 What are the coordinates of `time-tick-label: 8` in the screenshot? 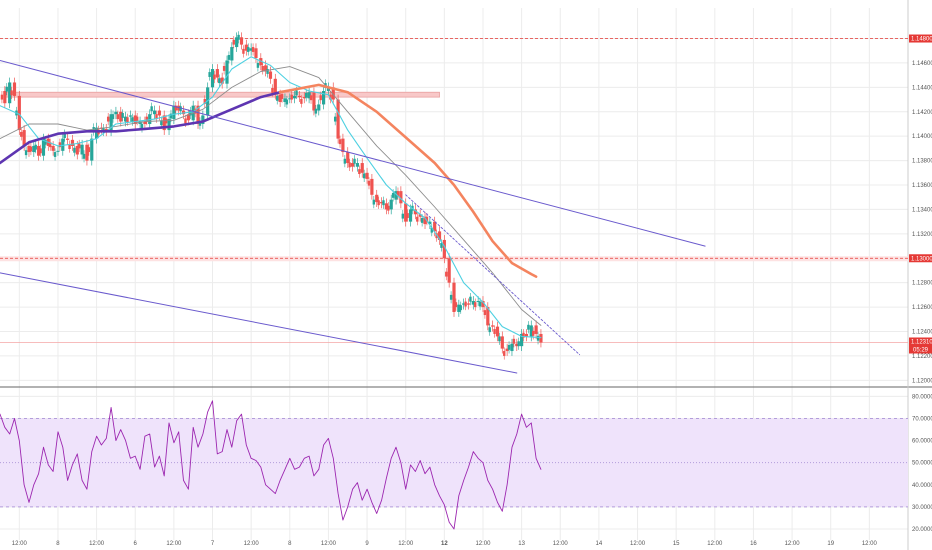 It's located at (290, 544).